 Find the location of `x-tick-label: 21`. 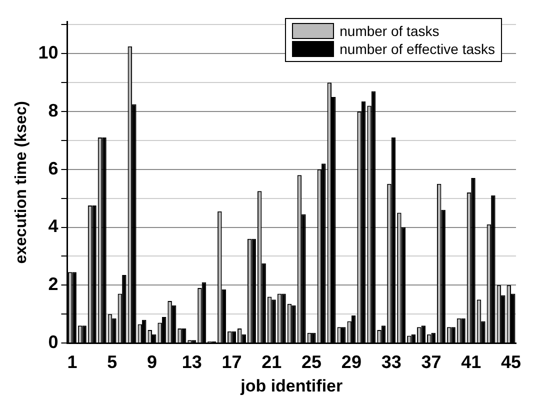

x-tick-label: 21 is located at coordinates (272, 362).